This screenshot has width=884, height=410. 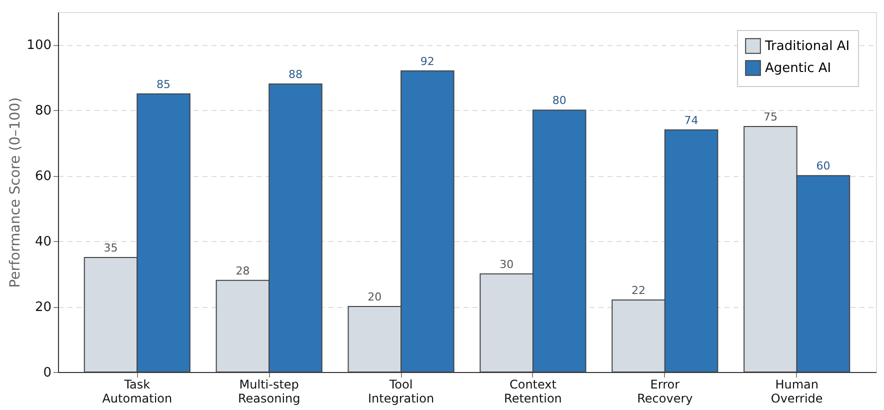 What do you see at coordinates (691, 120) in the screenshot?
I see `data-label: 74` at bounding box center [691, 120].